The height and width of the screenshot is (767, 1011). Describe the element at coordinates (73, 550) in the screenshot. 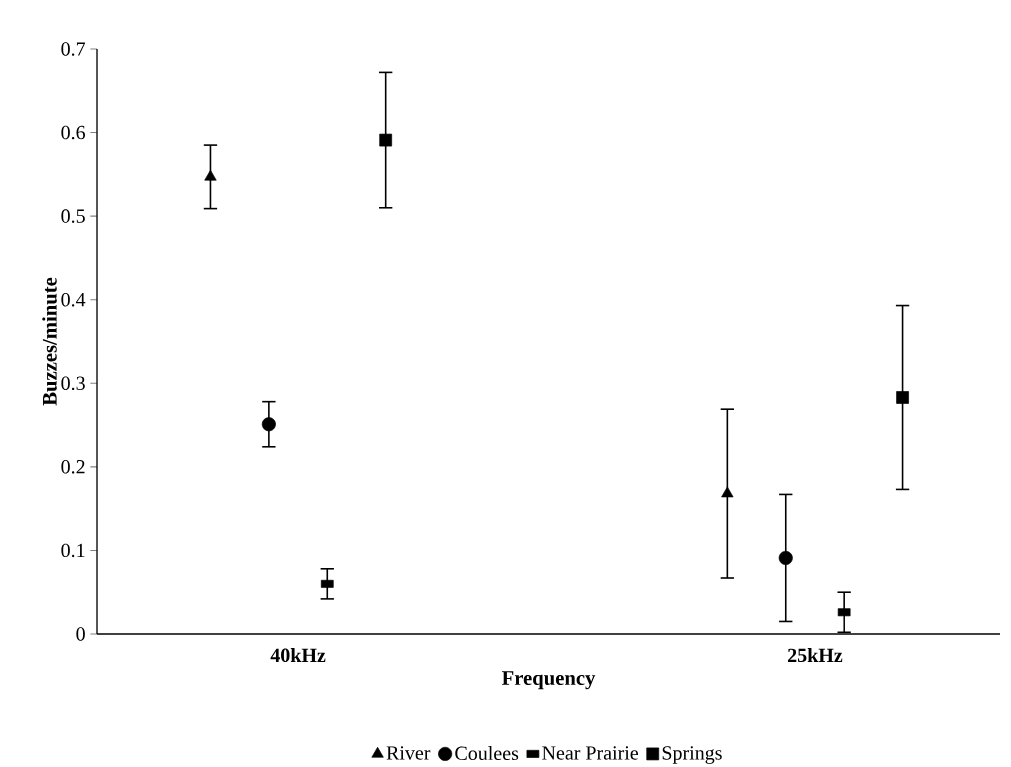

I see `y-tick-label: 0.1` at that location.